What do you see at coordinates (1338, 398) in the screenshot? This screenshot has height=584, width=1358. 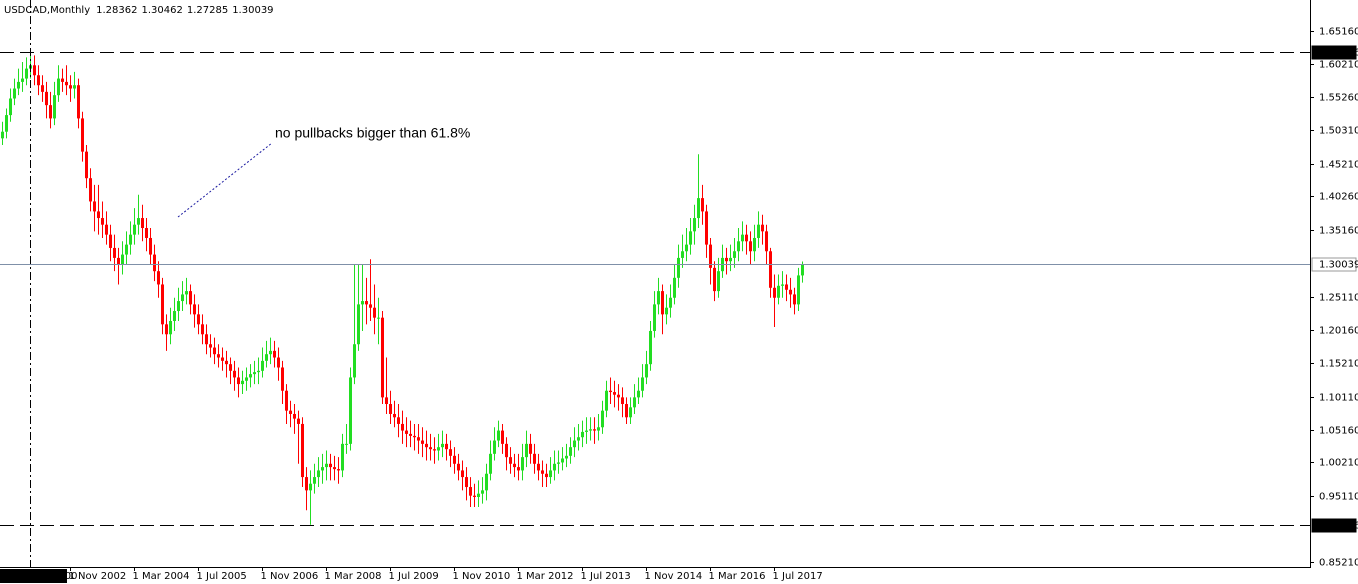 I see `y-tick-label: 1.10110` at bounding box center [1338, 398].